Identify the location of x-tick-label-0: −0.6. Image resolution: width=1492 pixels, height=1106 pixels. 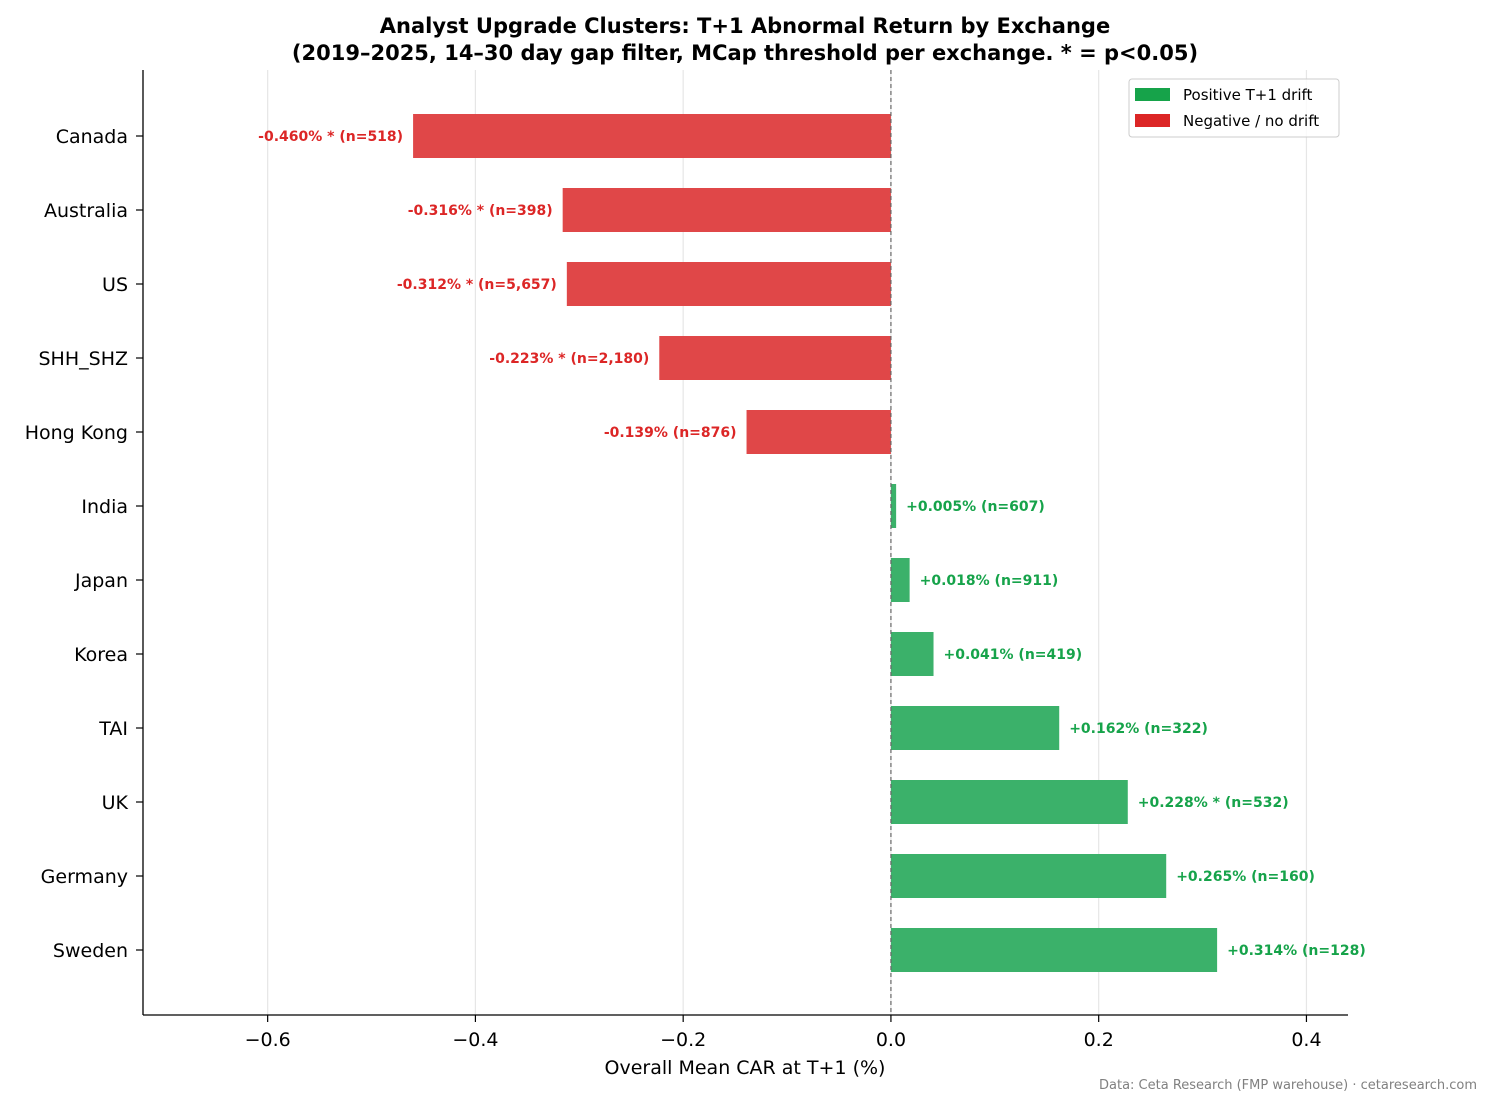
(268, 1040).